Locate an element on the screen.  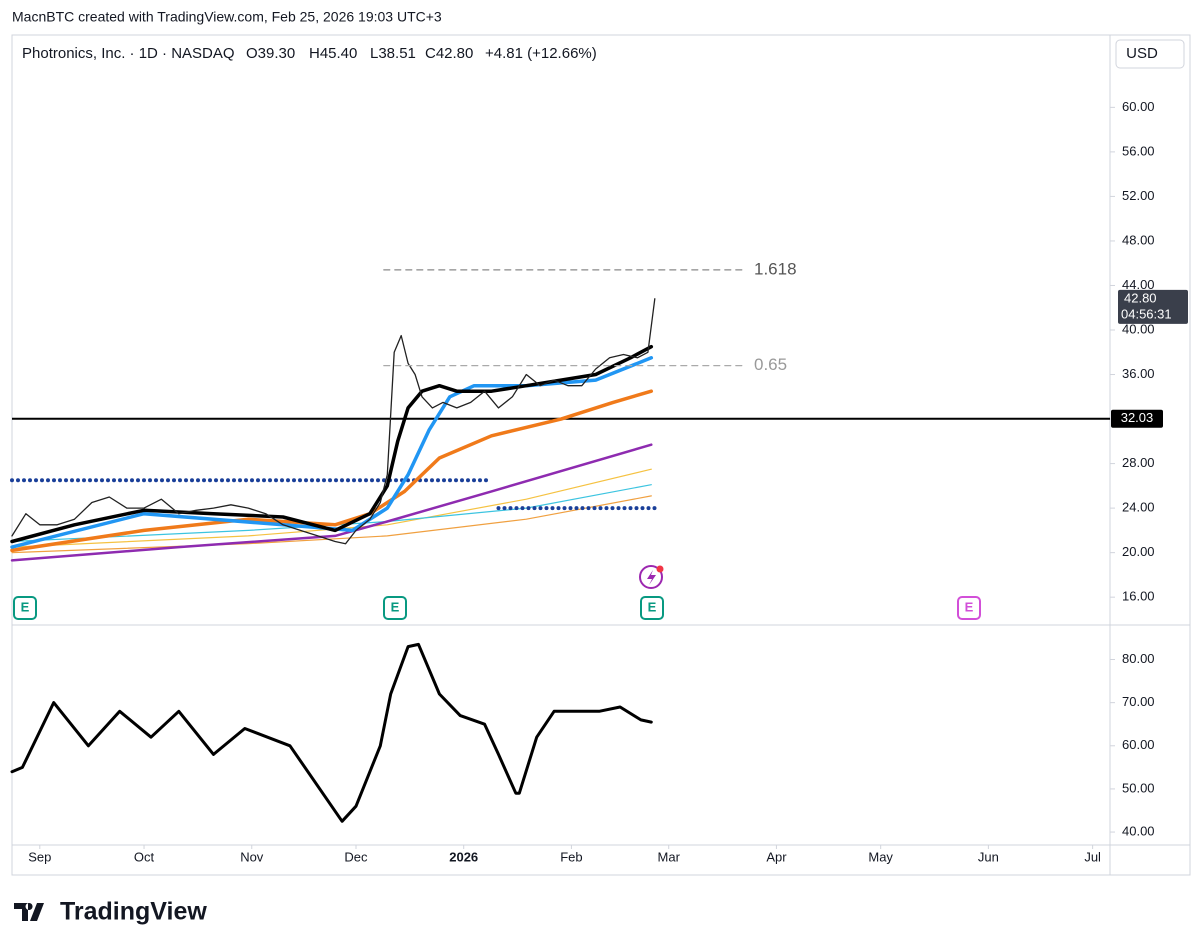
currency-button is located at coordinates (1150, 54).